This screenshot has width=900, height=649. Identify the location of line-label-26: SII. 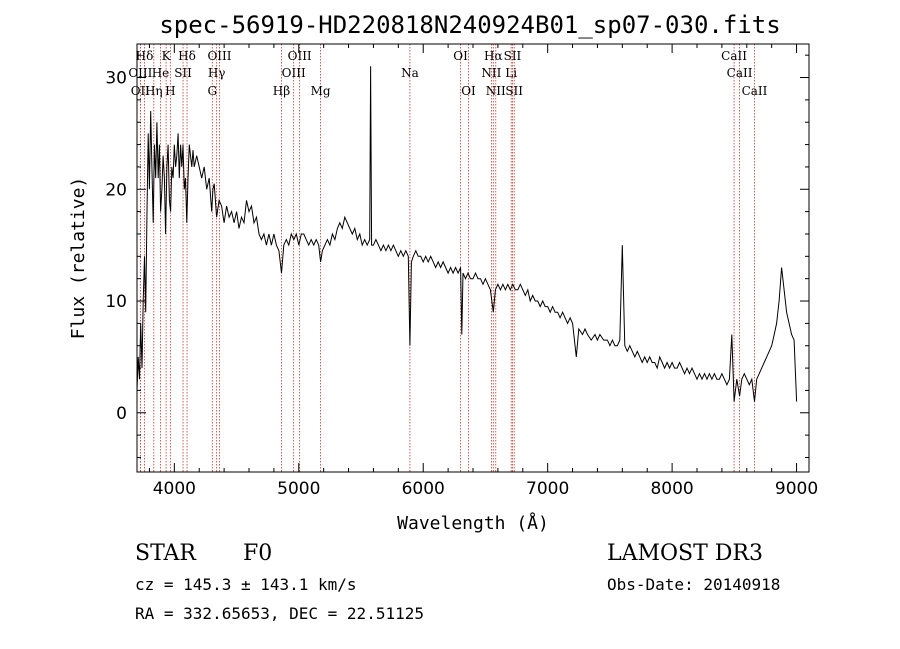
(514, 91).